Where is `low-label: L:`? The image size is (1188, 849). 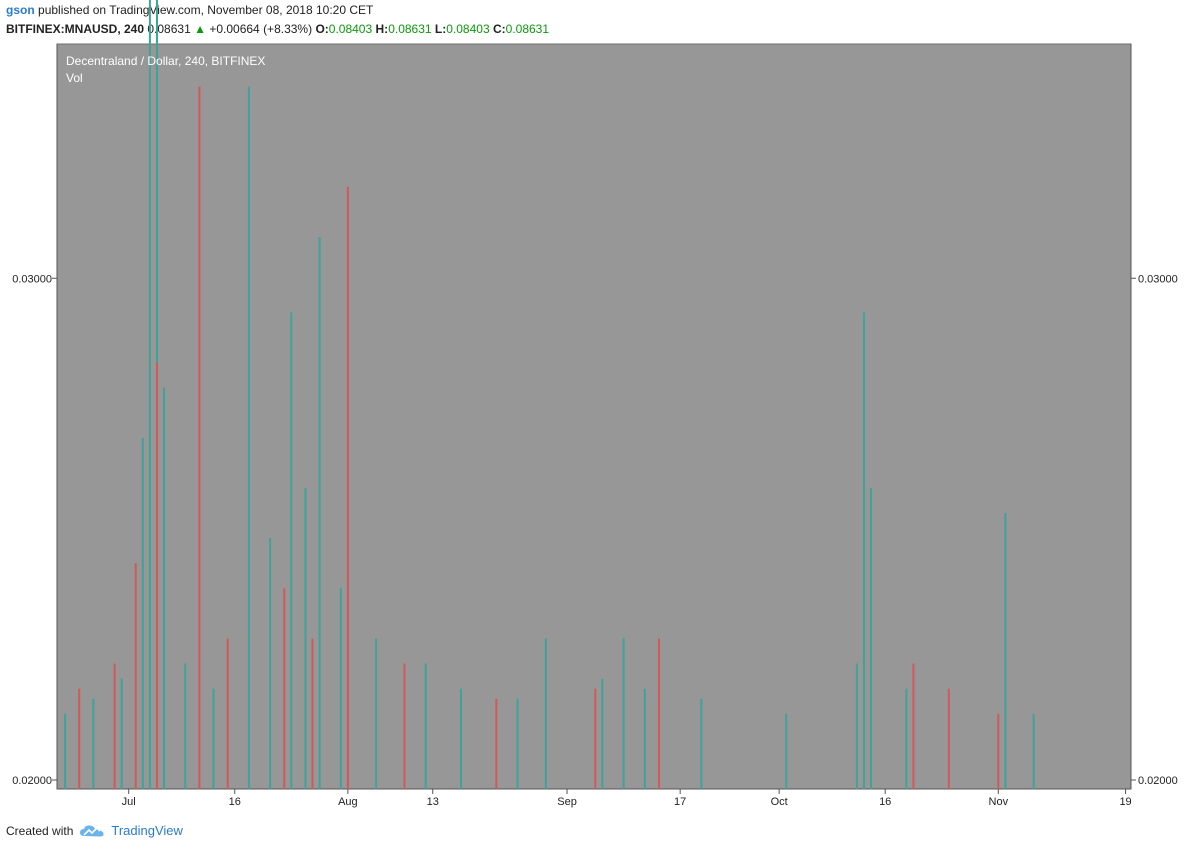
low-label: L: is located at coordinates (440, 29).